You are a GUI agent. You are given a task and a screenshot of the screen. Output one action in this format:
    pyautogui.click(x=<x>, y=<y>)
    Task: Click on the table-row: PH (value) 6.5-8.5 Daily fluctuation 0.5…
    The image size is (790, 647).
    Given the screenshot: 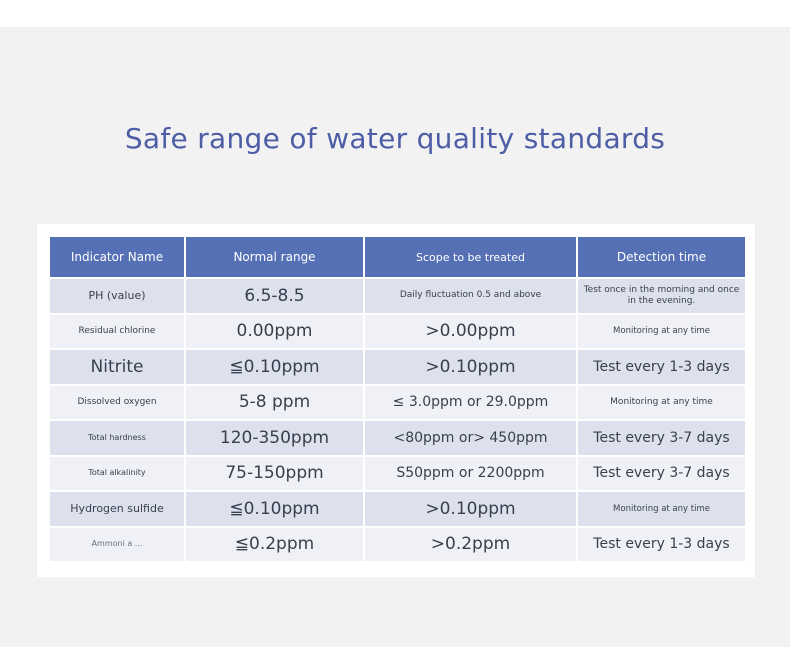 What is the action you would take?
    pyautogui.click(x=397, y=296)
    